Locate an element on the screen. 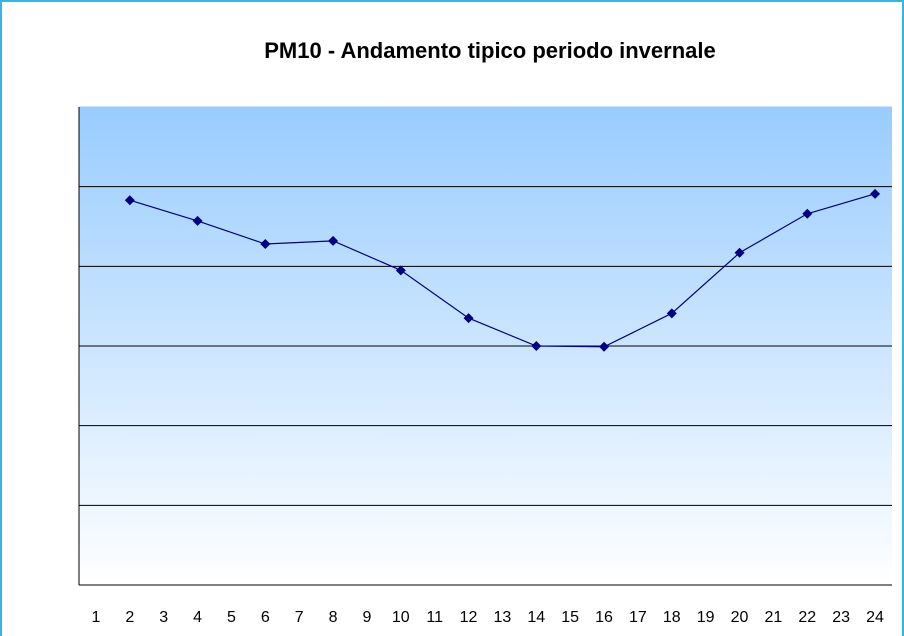  x-tick-label: 3 is located at coordinates (163, 617).